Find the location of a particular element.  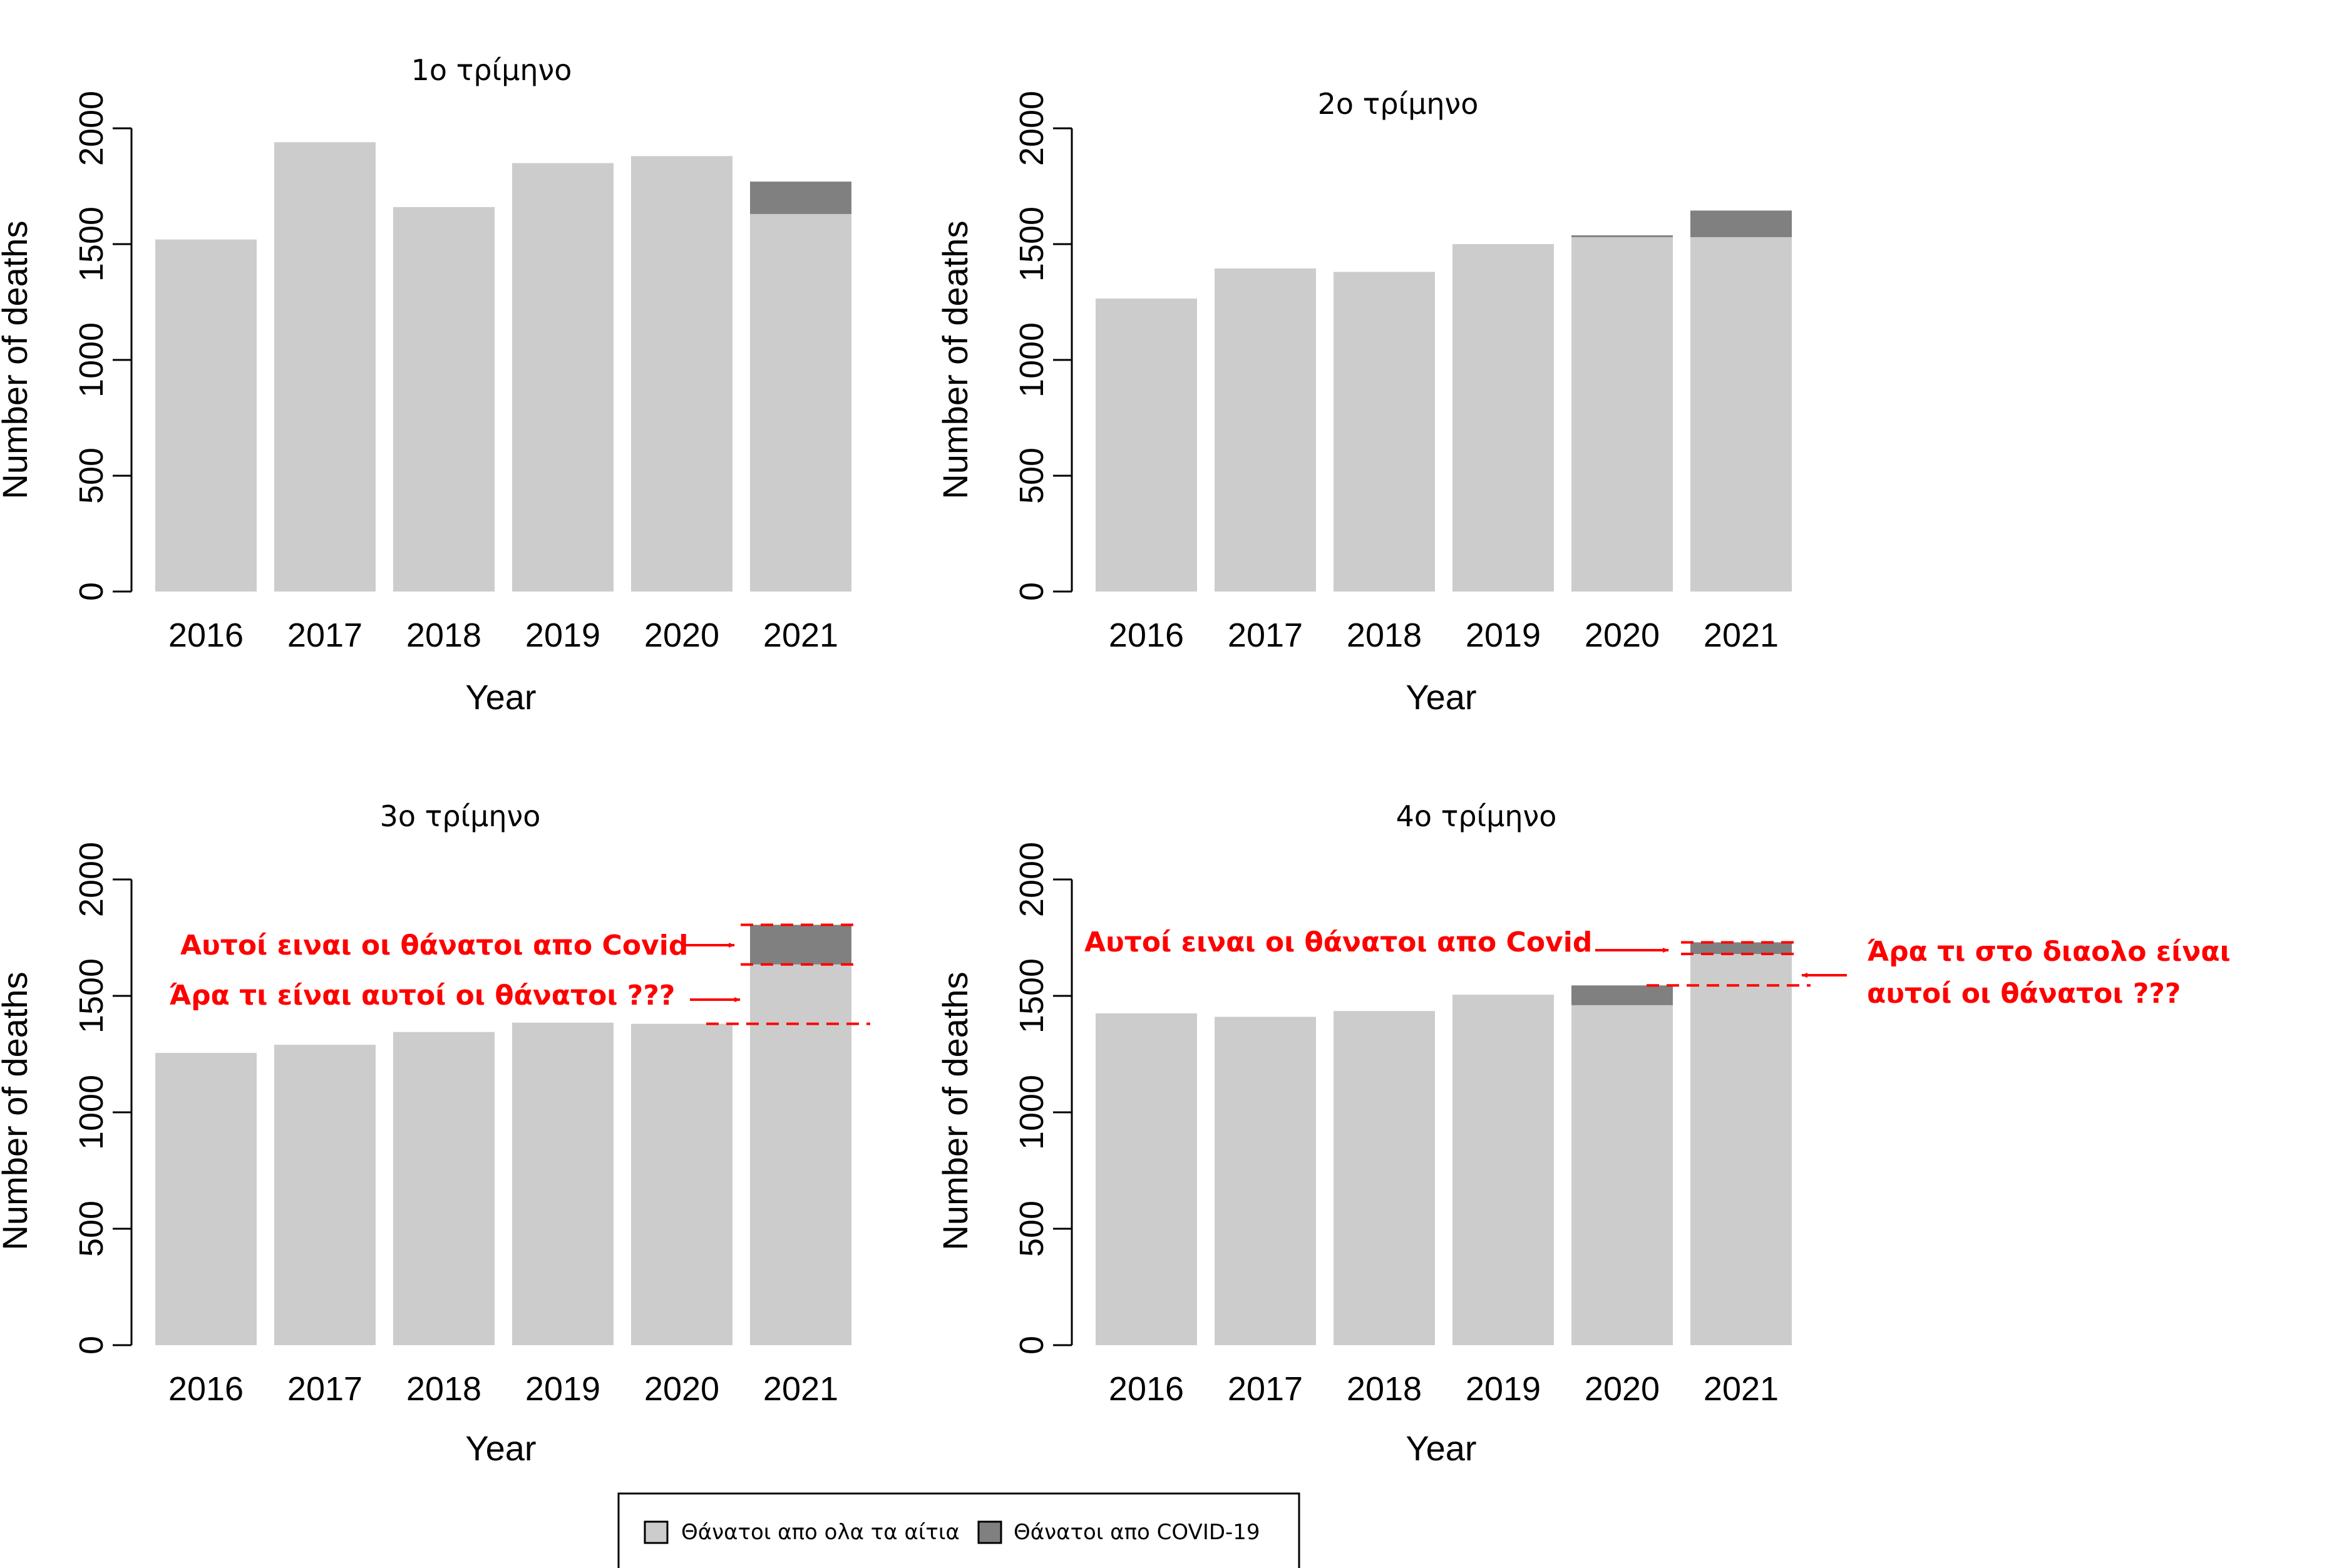

legend-label-covid: Θάνατοι απο COVID-19 is located at coordinates (1137, 1533).